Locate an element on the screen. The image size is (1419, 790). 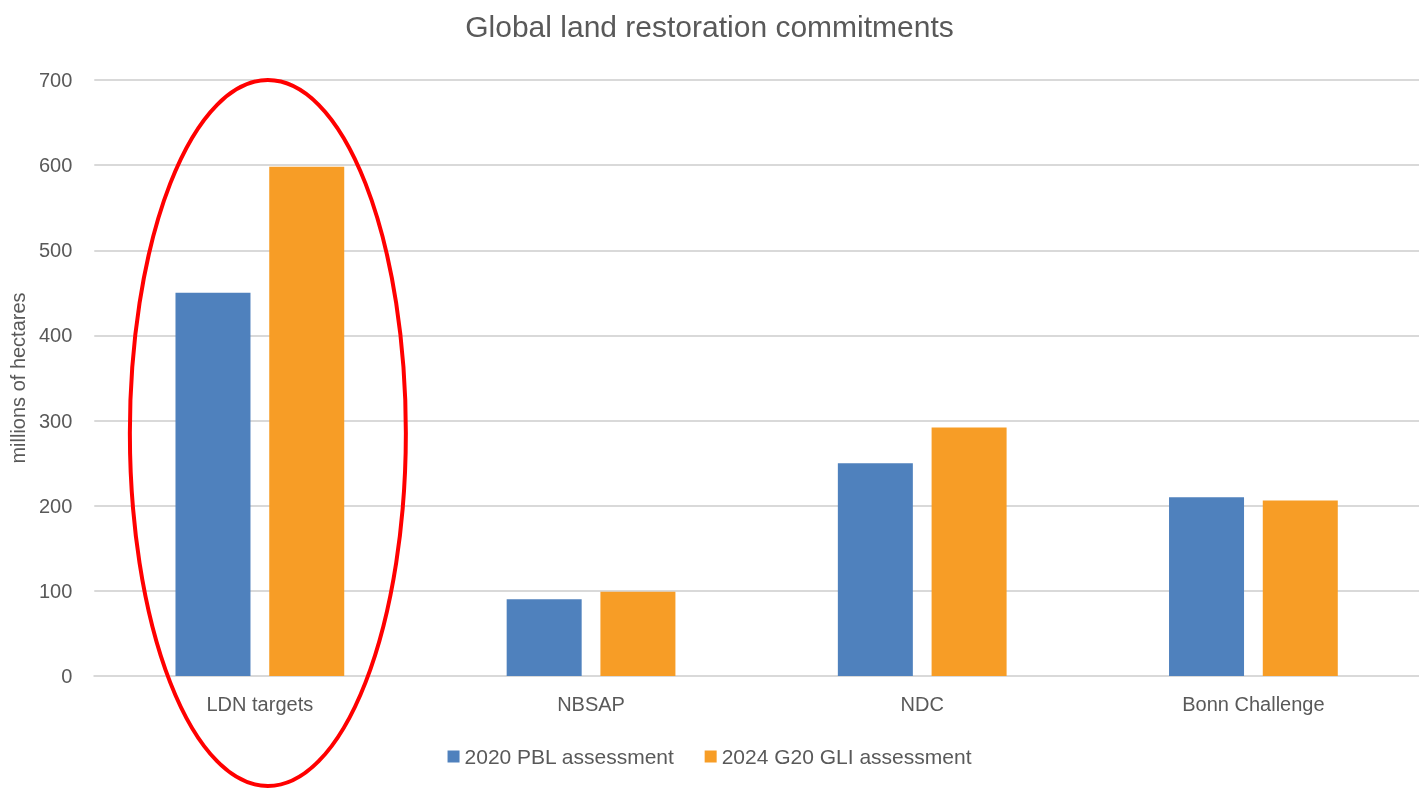
y-axis-title: millions of hectares is located at coordinates (18, 378).